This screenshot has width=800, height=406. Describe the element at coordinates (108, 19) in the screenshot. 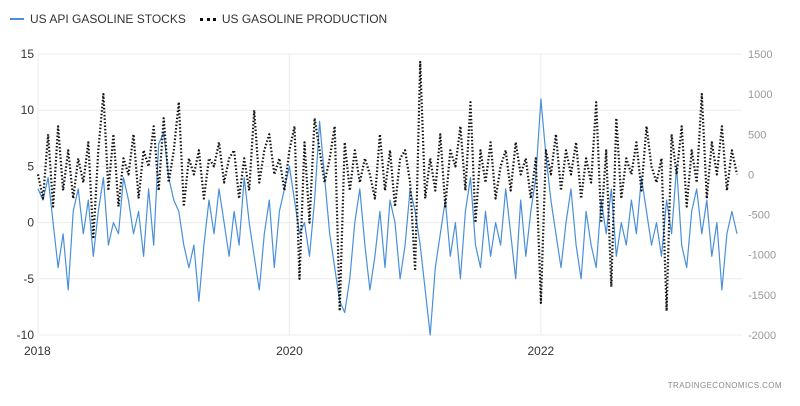

I see `legend-label-stocks: US API GASOLINE STOCKS` at that location.